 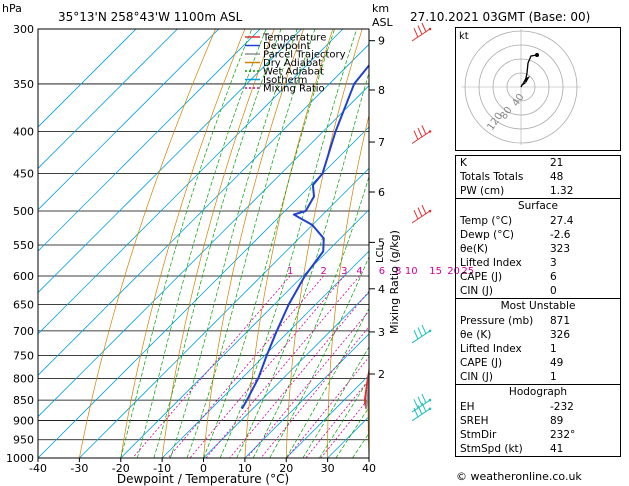 What do you see at coordinates (294, 89) in the screenshot?
I see `legend-label: Mixing Ratio` at bounding box center [294, 89].